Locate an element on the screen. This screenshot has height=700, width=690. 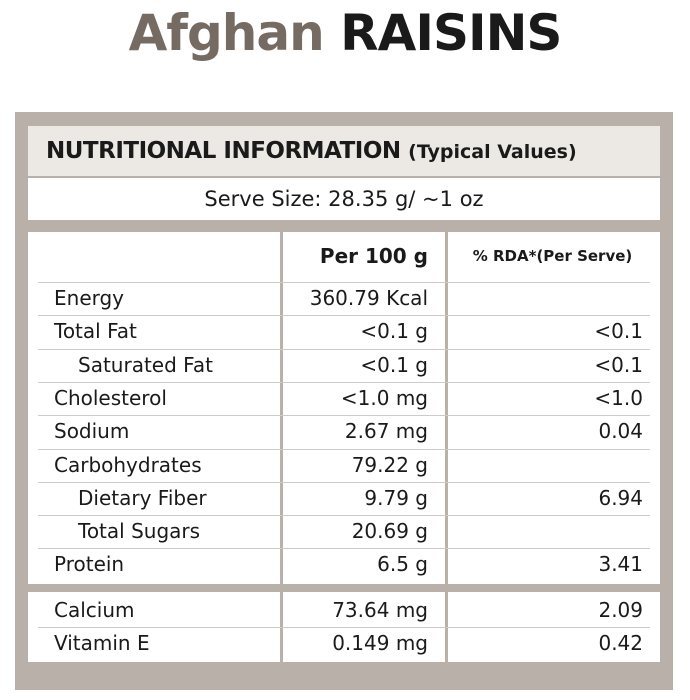
per-100g-value: 79.22 g is located at coordinates (389, 464).